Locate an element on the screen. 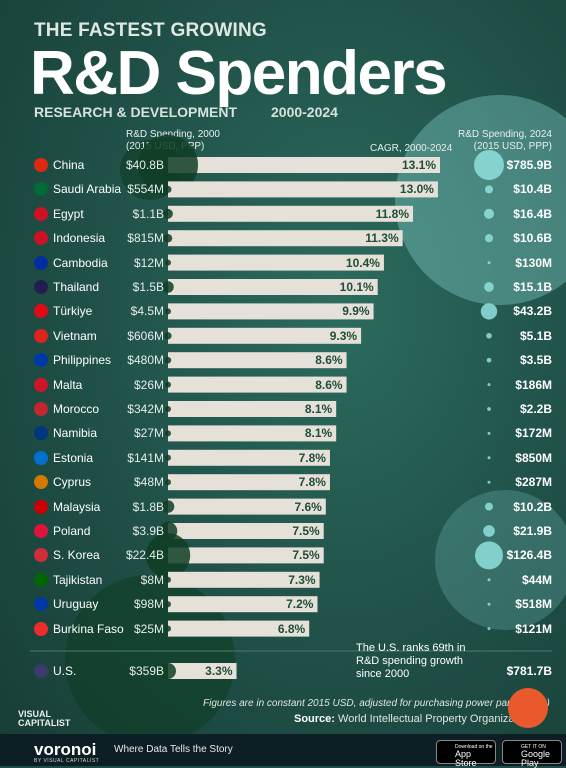 This screenshot has height=768, width=566. spending-2000-label: $25M is located at coordinates (148, 628).